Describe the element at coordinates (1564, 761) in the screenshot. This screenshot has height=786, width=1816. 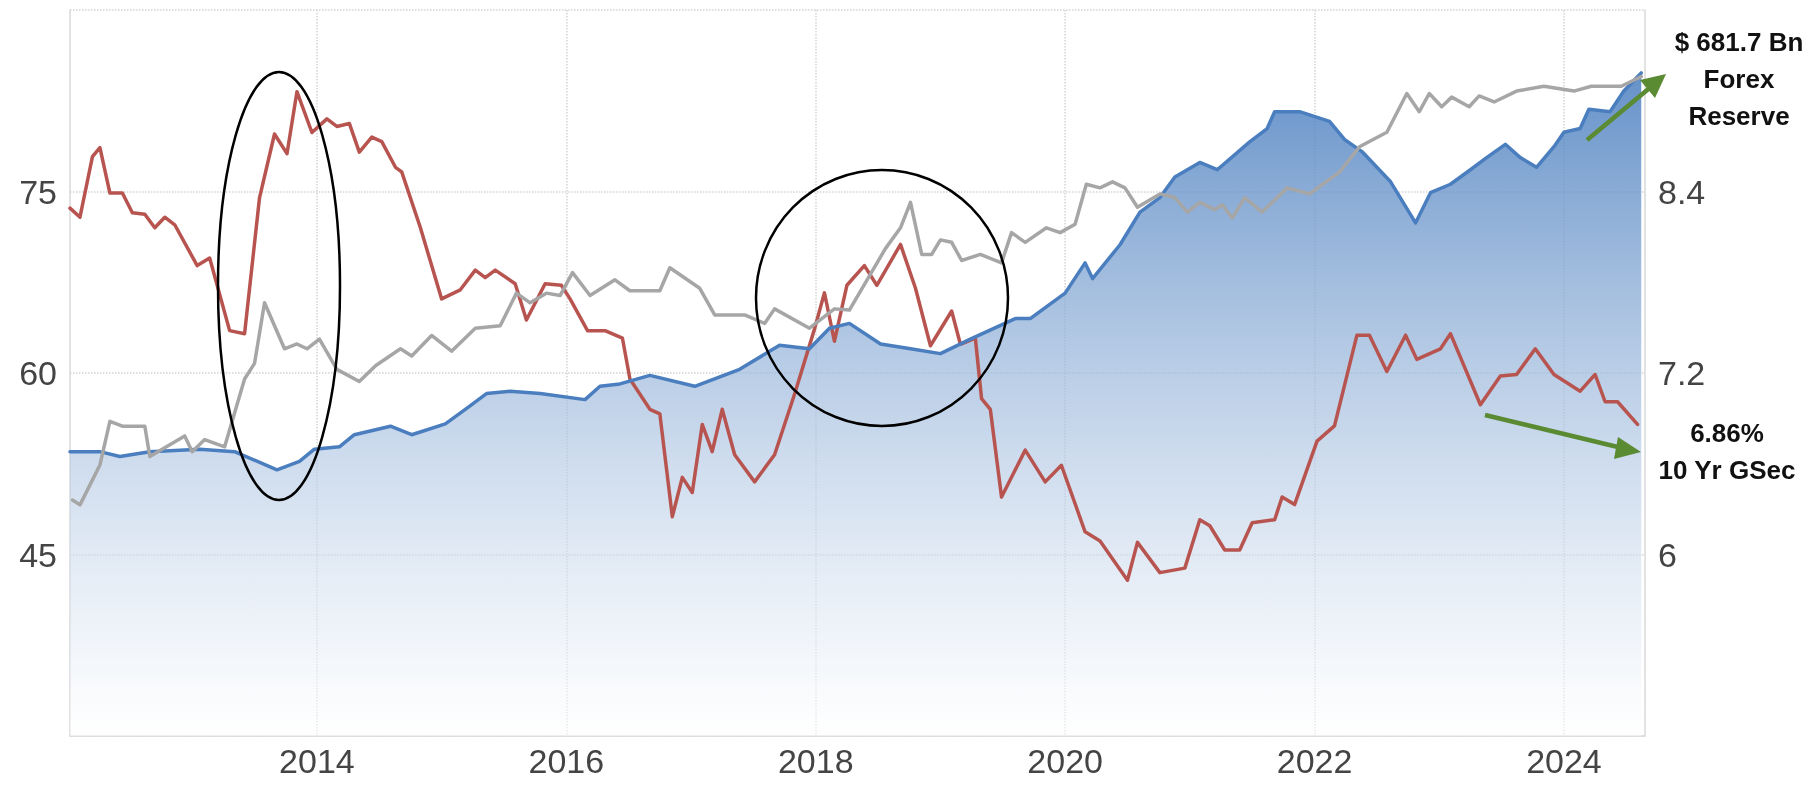
I see `x-tick-label: 2024` at that location.